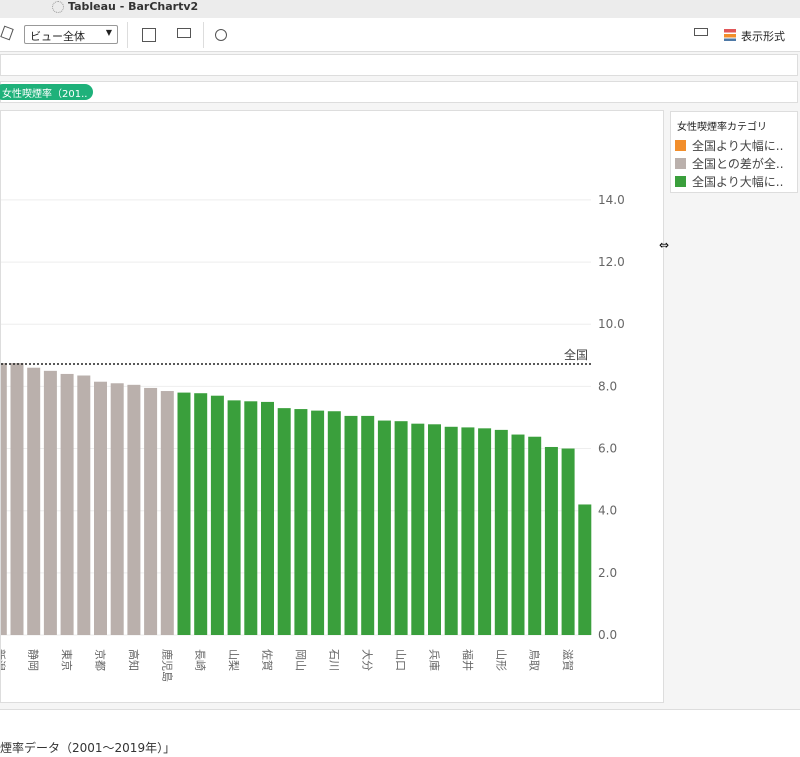 Image resolution: width=800 pixels, height=757 pixels. What do you see at coordinates (607, 386) in the screenshot?
I see `y-tick-label: 8.0` at bounding box center [607, 386].